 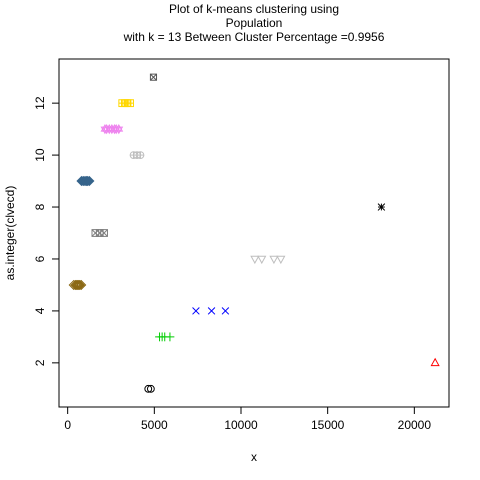 What do you see at coordinates (10, 233) in the screenshot?
I see `y-axis-label: as.integer(clvecd)` at bounding box center [10, 233].